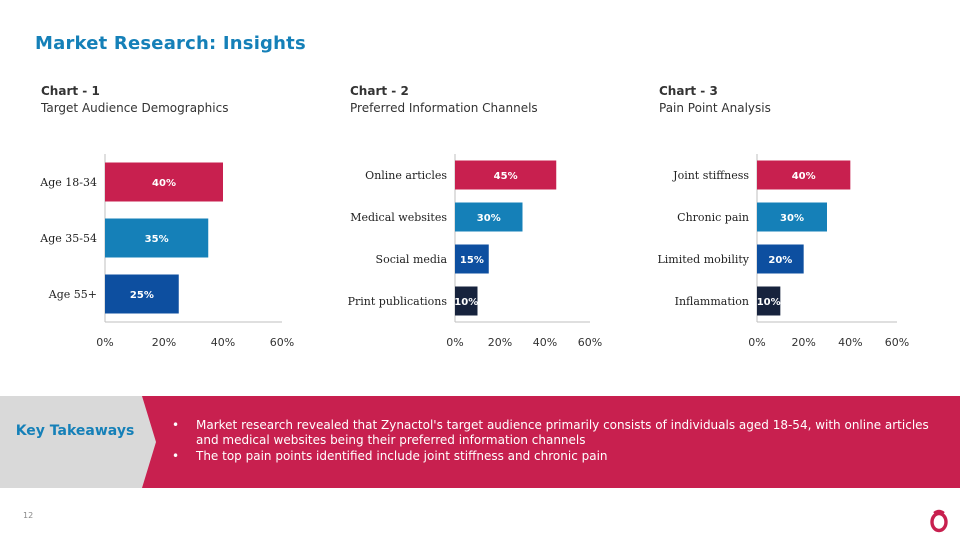 This screenshot has width=960, height=540. I want to click on chart-2-subtitle: Preferred Information Channels, so click(444, 108).